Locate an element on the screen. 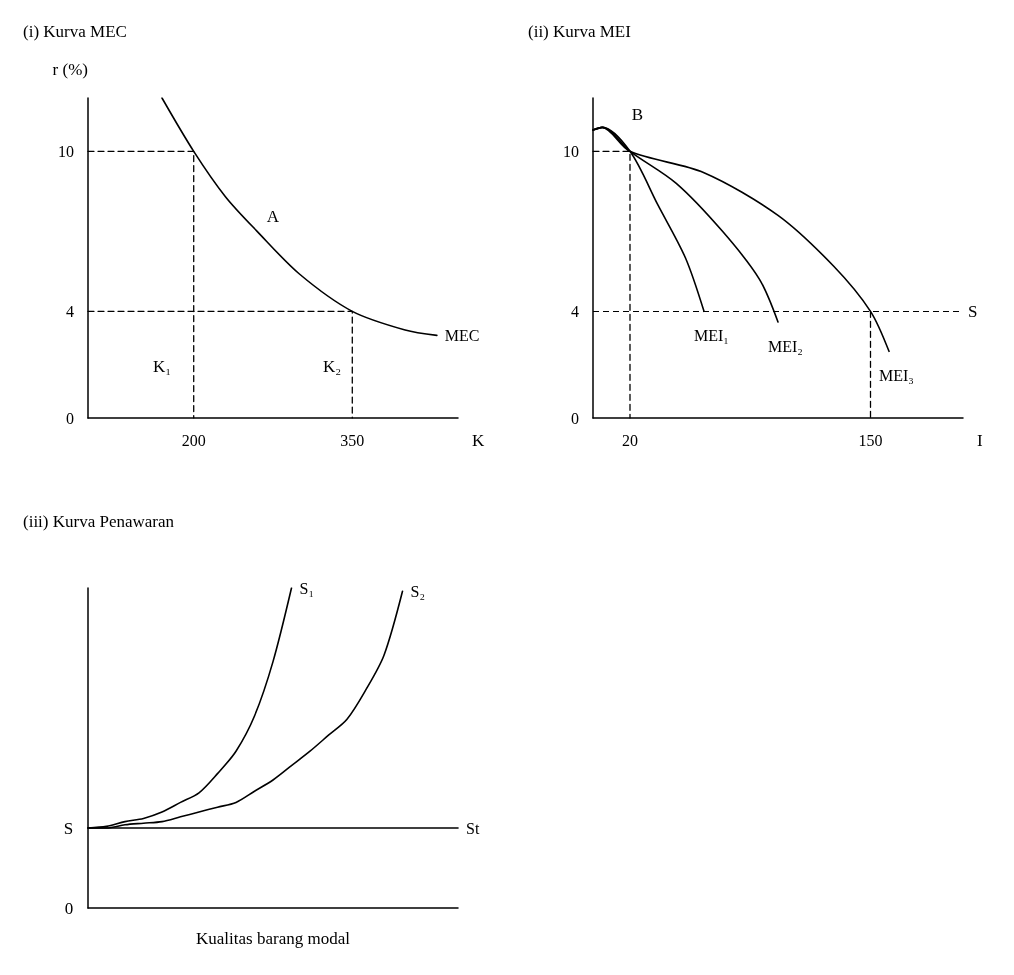 The width and height of the screenshot is (1014, 975). text: S is located at coordinates (68, 828).